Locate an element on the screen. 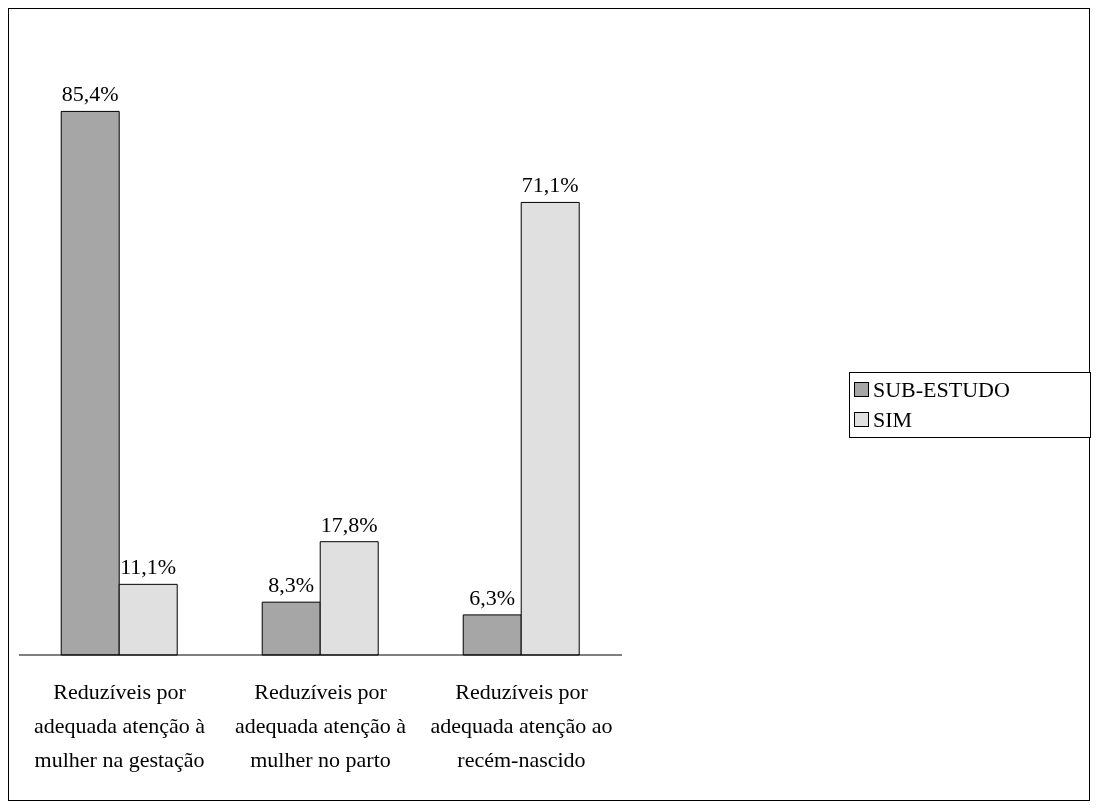  x-tick-label: Reduzíveis por adequada atenção à mulher no parto is located at coordinates (321, 725).